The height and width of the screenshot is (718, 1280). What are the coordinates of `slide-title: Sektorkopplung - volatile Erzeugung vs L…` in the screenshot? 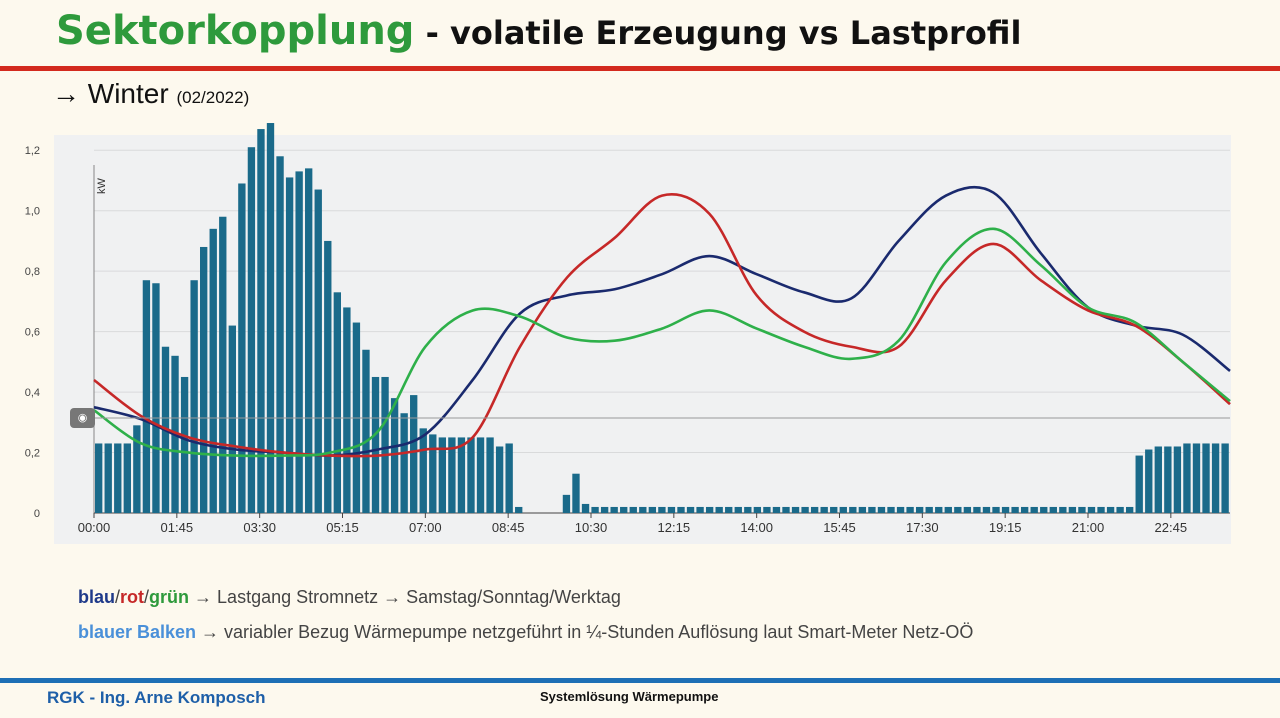 It's located at (538, 31).